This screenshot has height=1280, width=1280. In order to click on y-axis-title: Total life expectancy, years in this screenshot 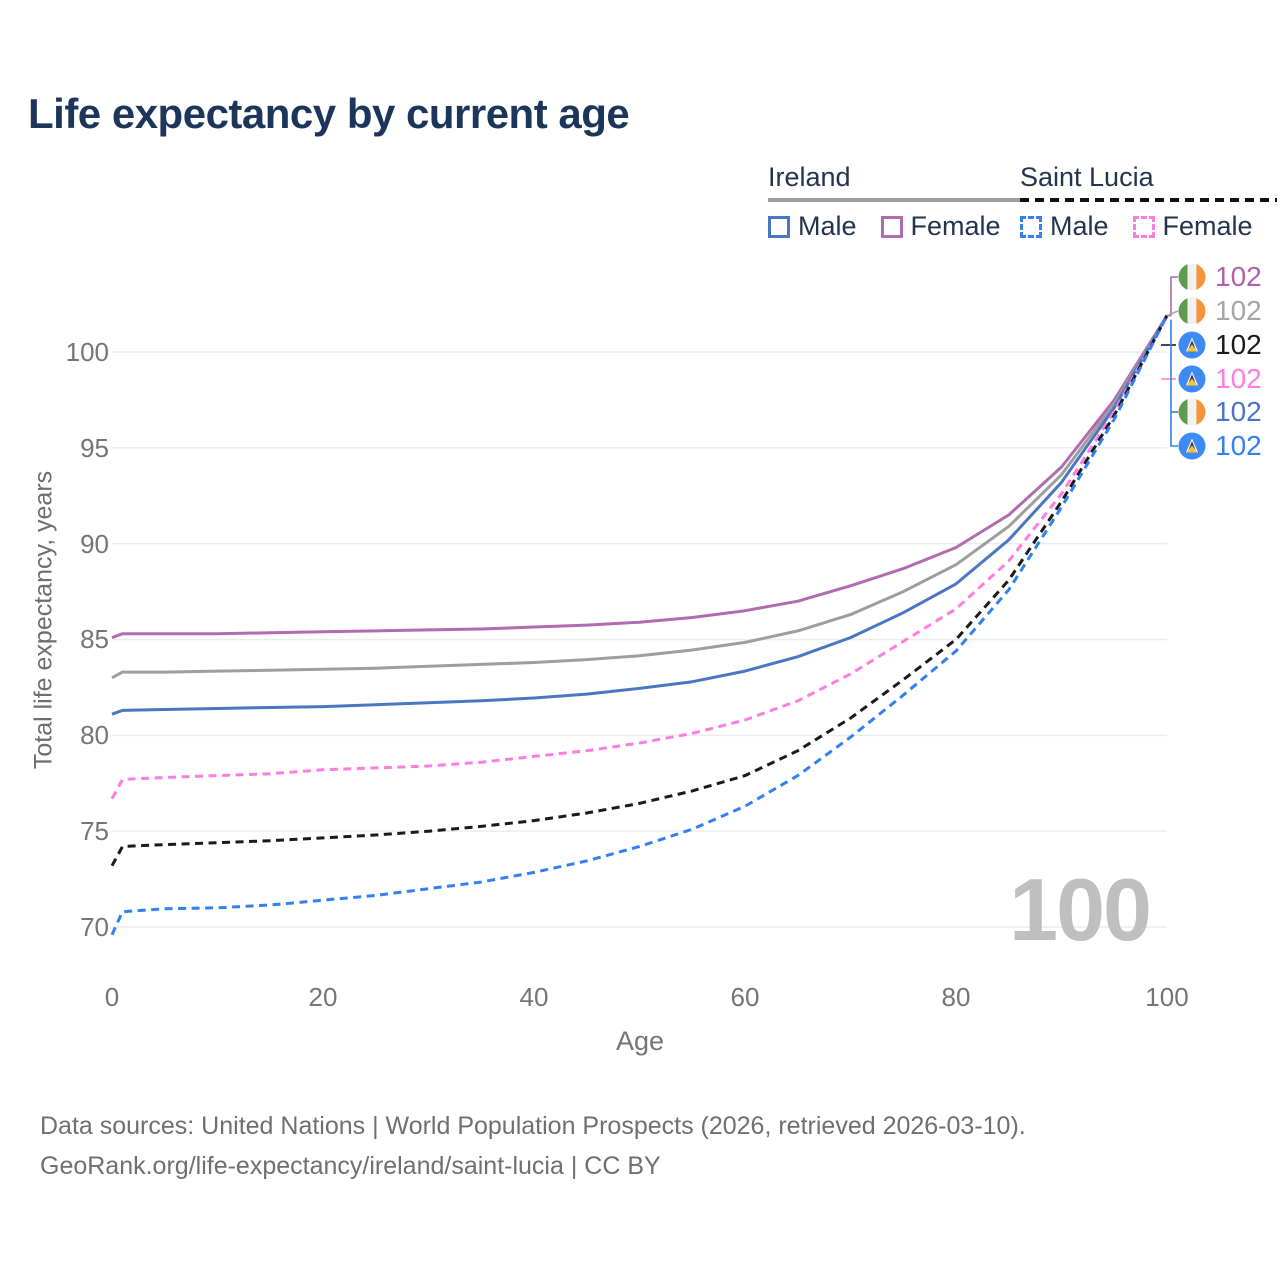, I will do `click(43, 620)`.